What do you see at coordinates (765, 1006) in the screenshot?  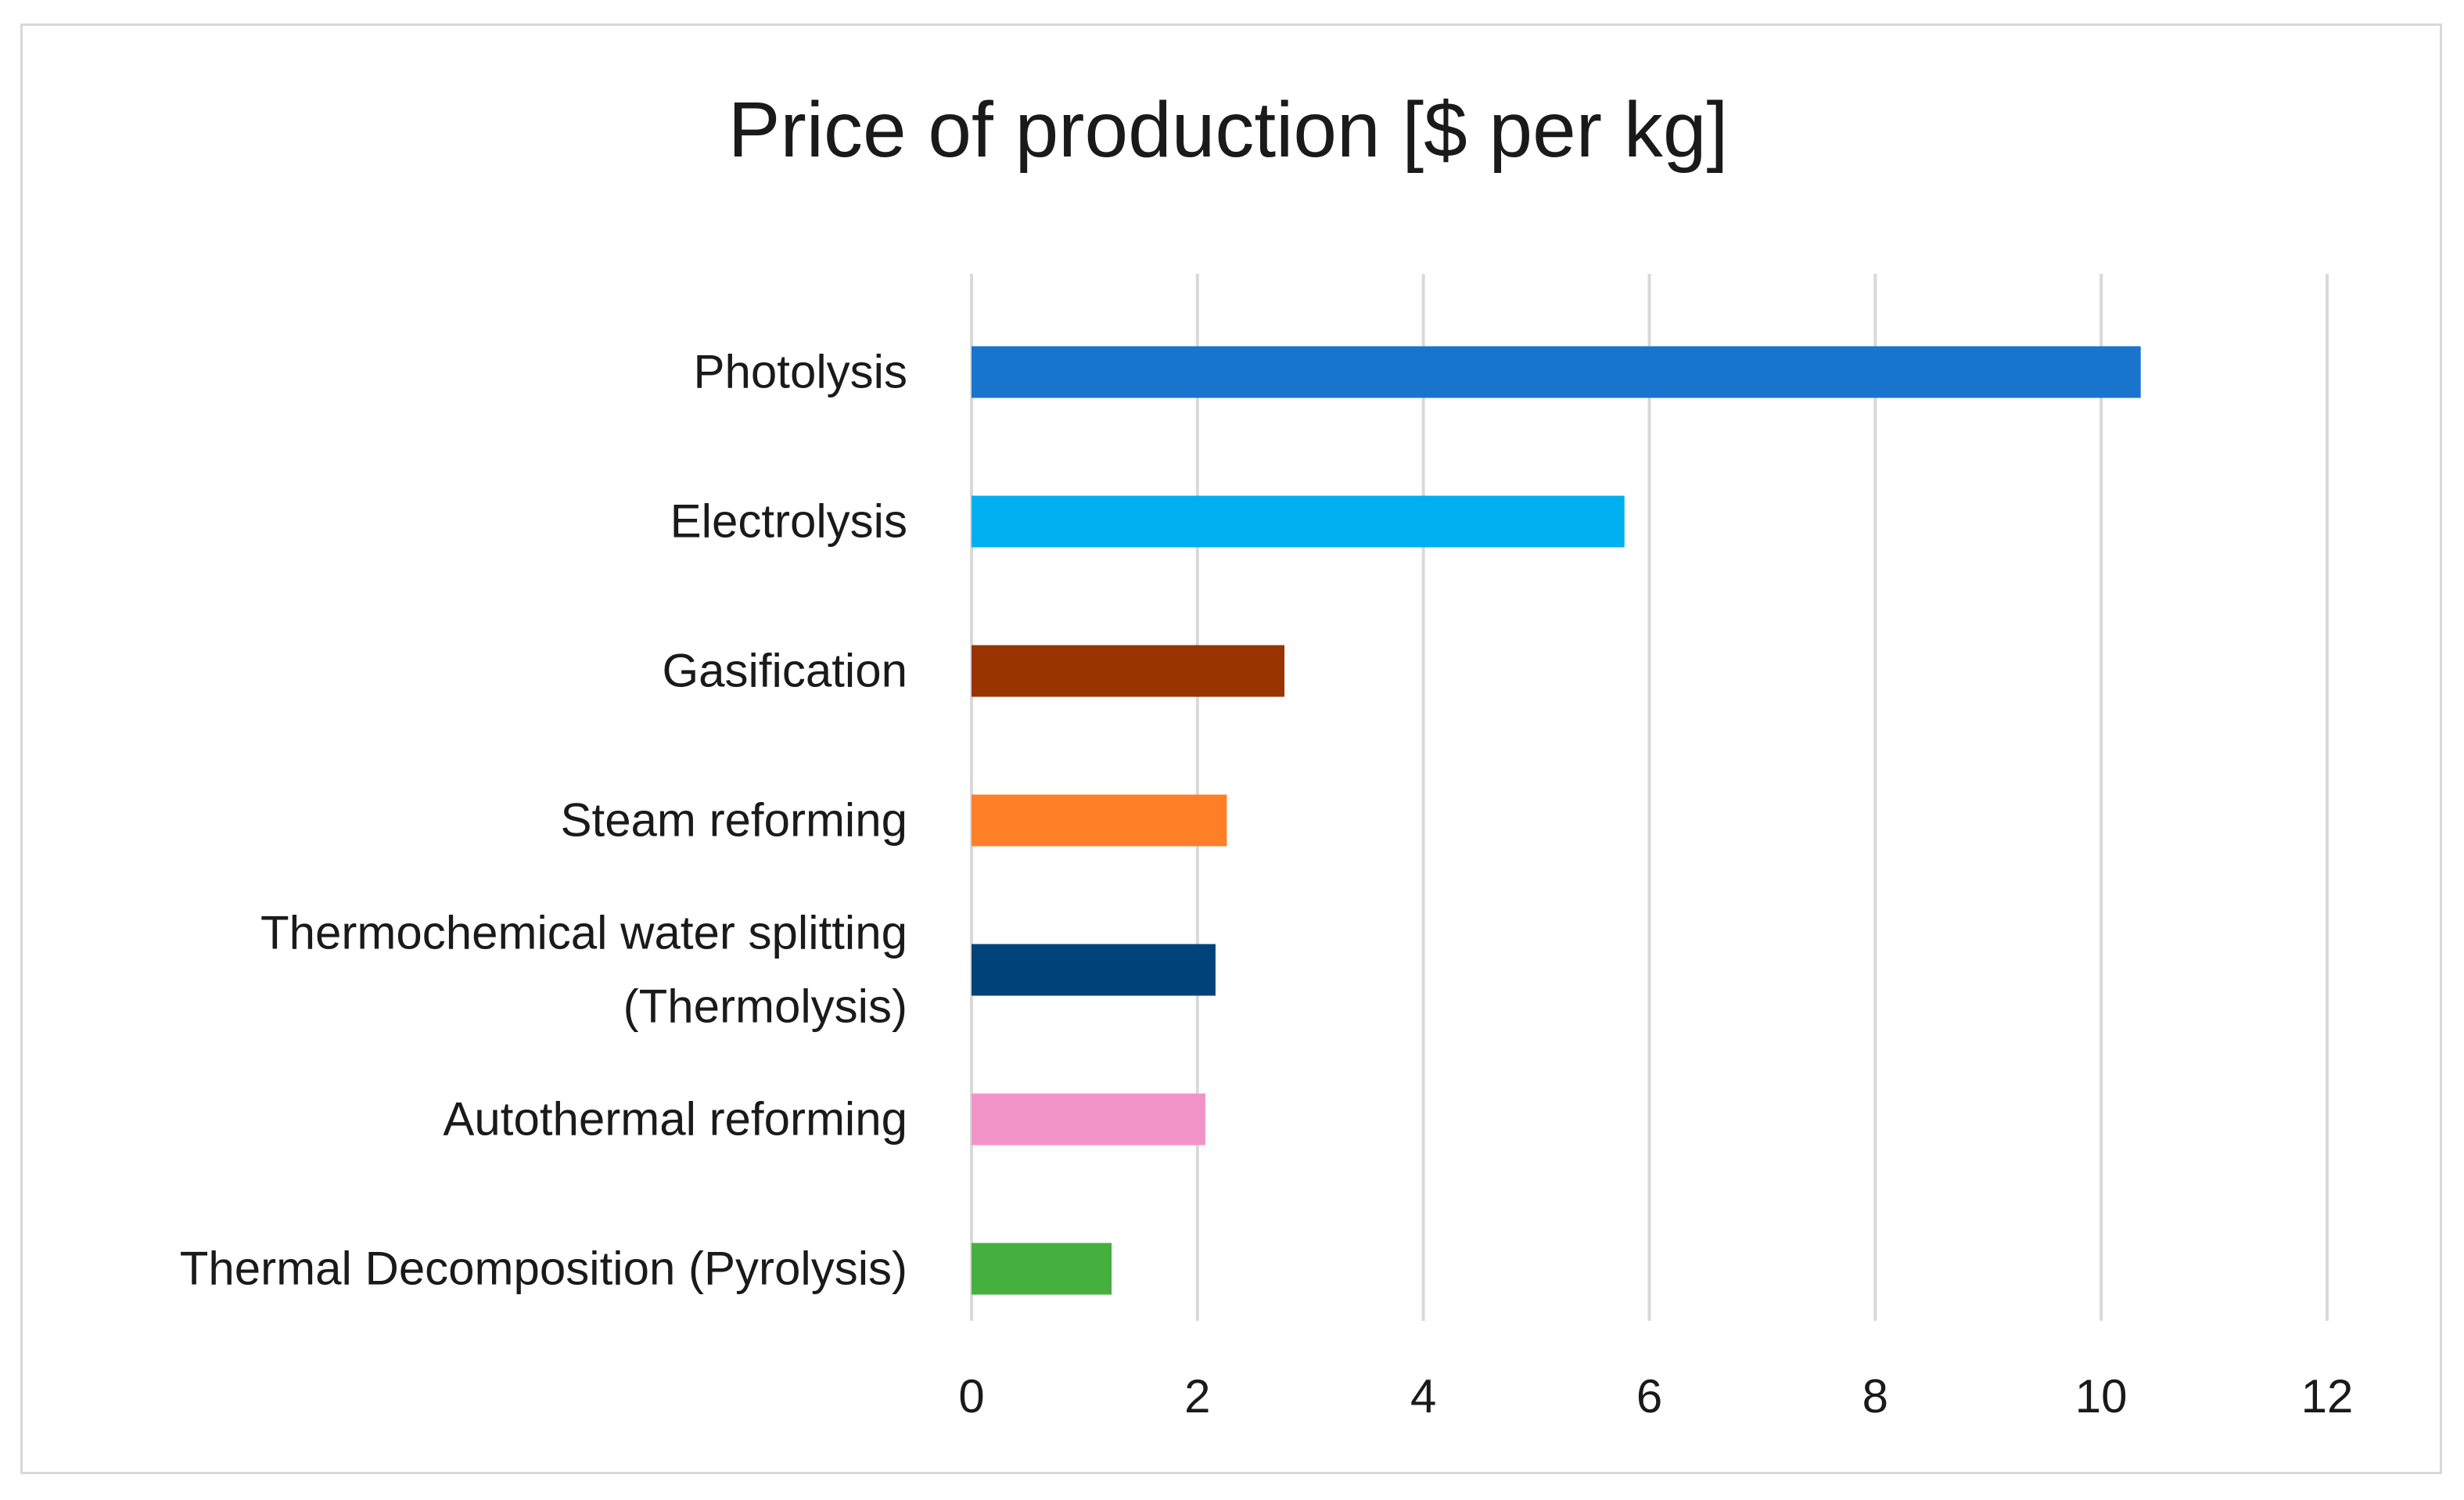 I see `category-label: (Thermolysis)` at bounding box center [765, 1006].